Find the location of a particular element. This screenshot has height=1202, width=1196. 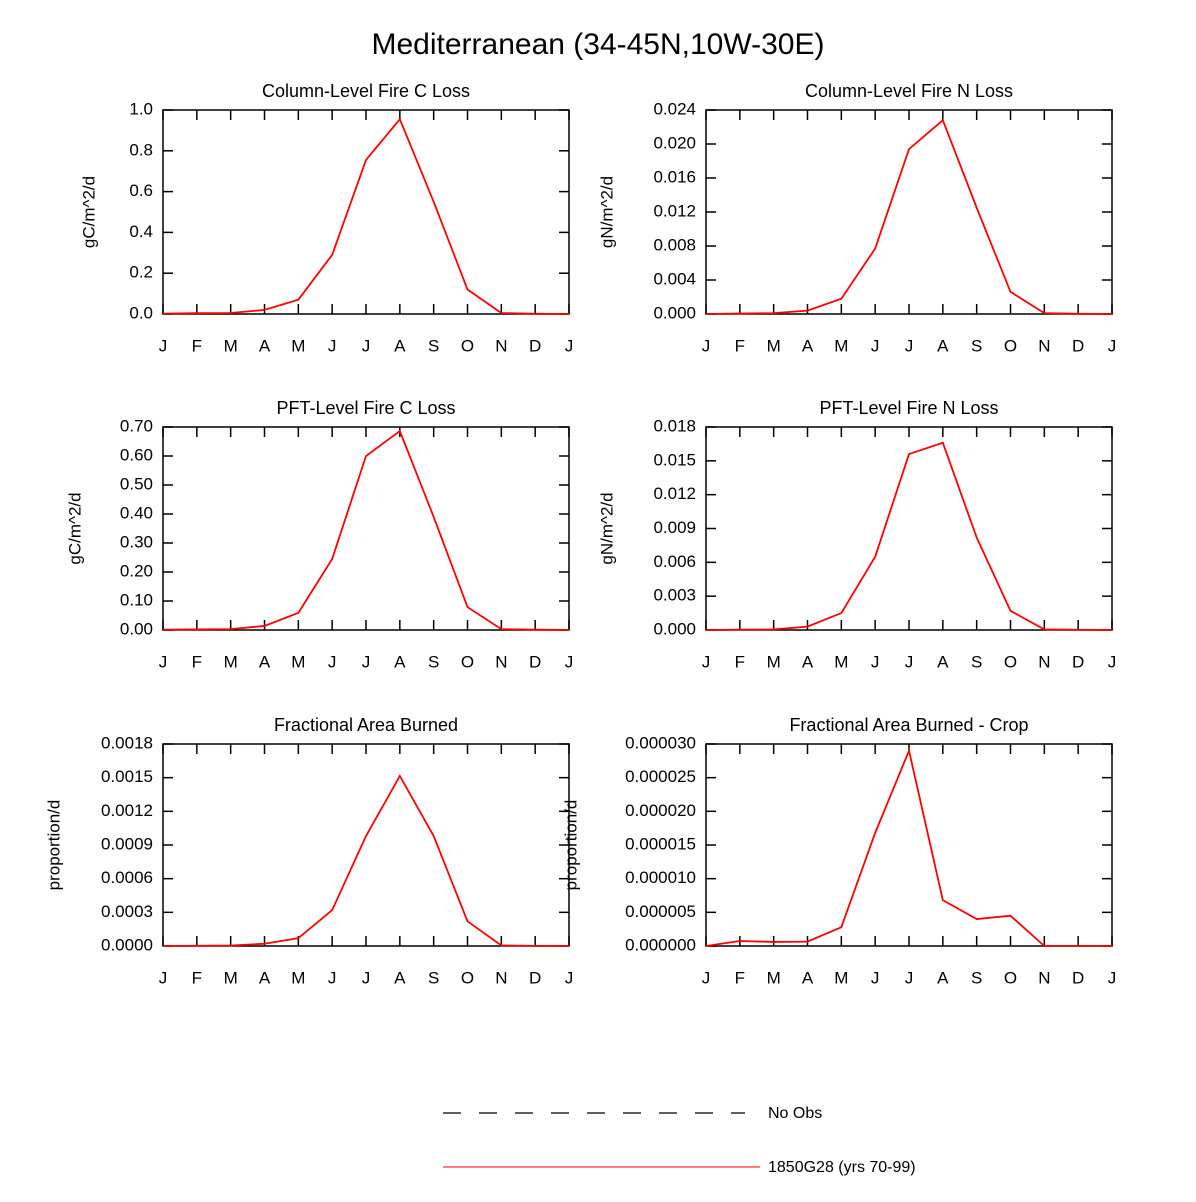

y-tick-label: 0.10 is located at coordinates (136, 599).